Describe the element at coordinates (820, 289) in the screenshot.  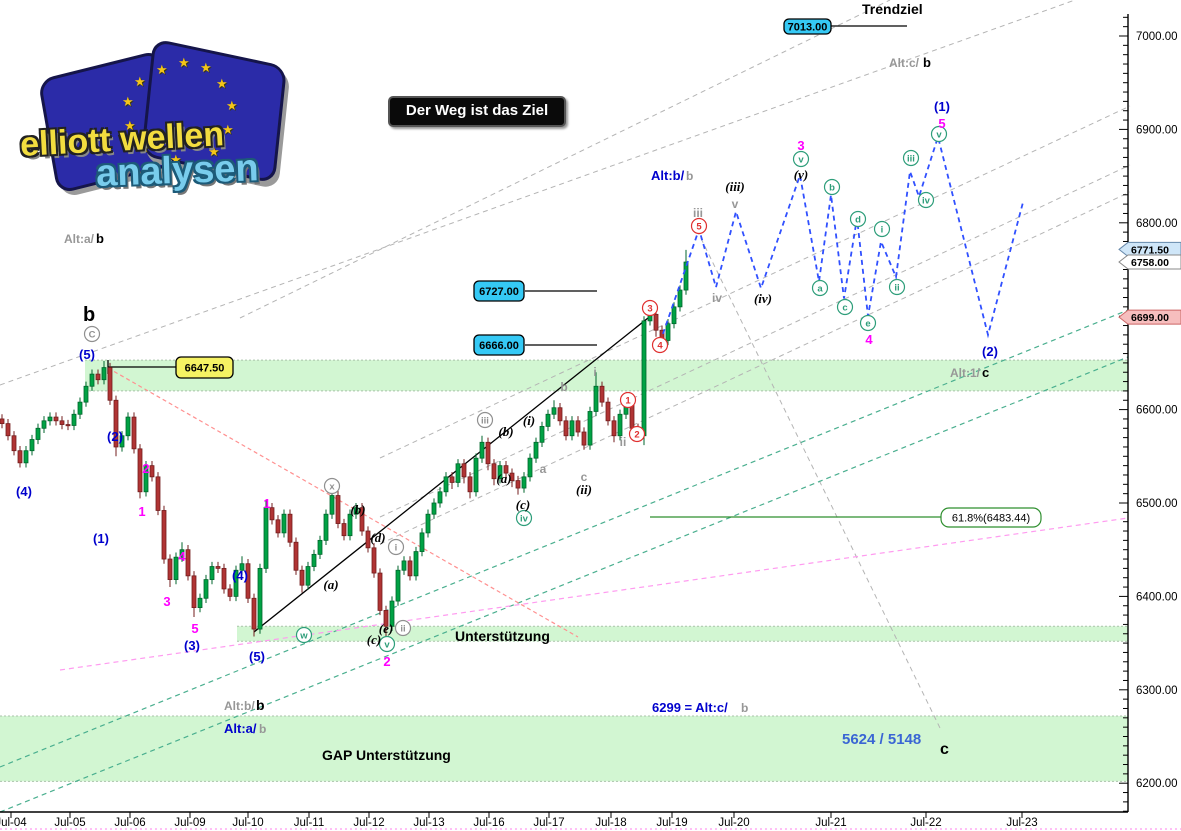
I see `wave-circle-label: a` at that location.